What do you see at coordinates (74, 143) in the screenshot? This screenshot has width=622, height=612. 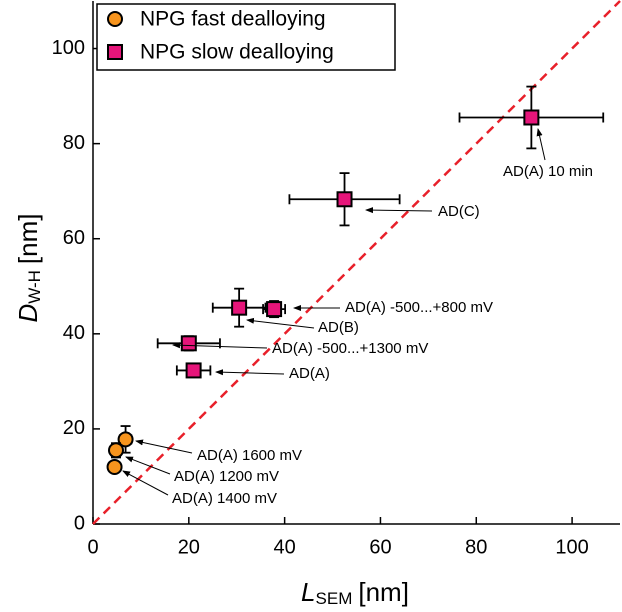 I see `y-tick-label: 80` at bounding box center [74, 143].